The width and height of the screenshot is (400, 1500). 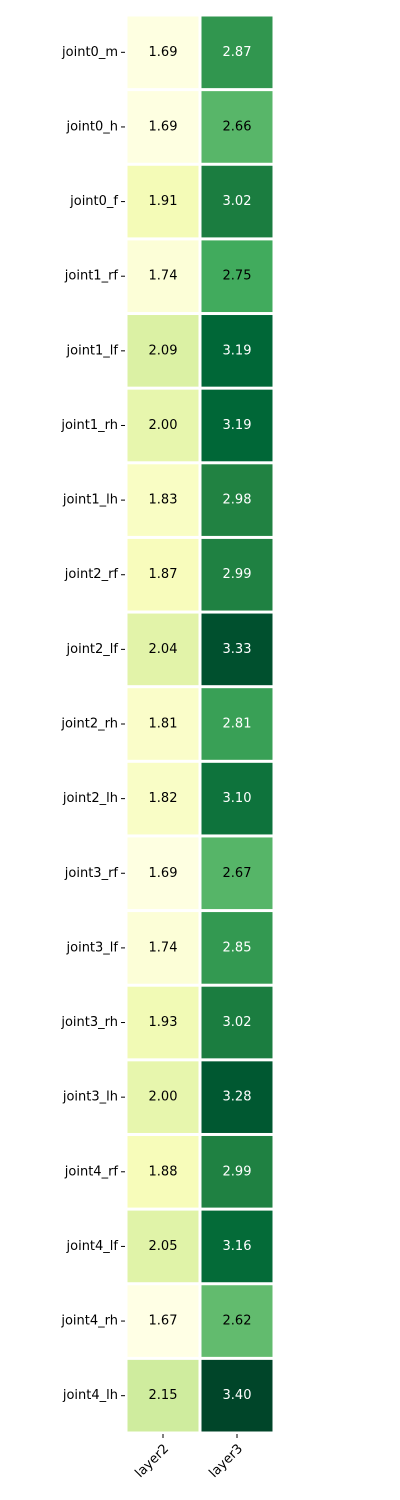 What do you see at coordinates (153, 1461) in the screenshot?
I see `x-tick-label: layer2` at bounding box center [153, 1461].